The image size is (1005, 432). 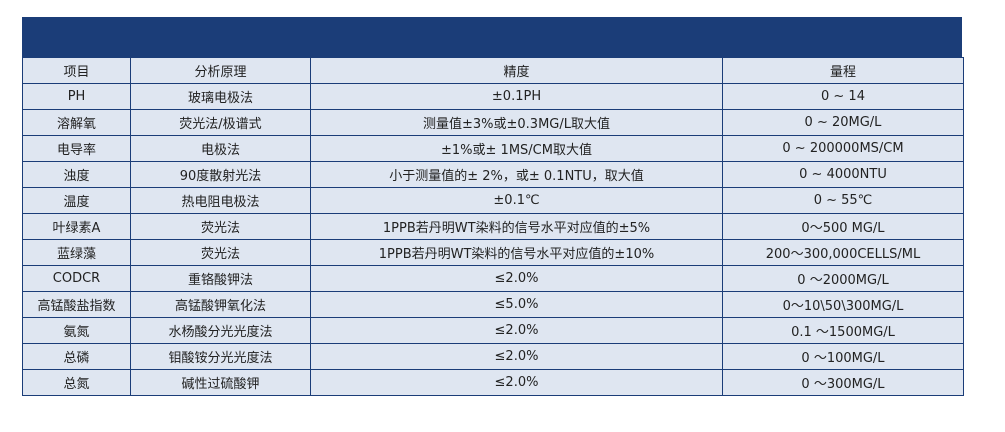 I want to click on item-cell: PH, so click(x=76, y=96).